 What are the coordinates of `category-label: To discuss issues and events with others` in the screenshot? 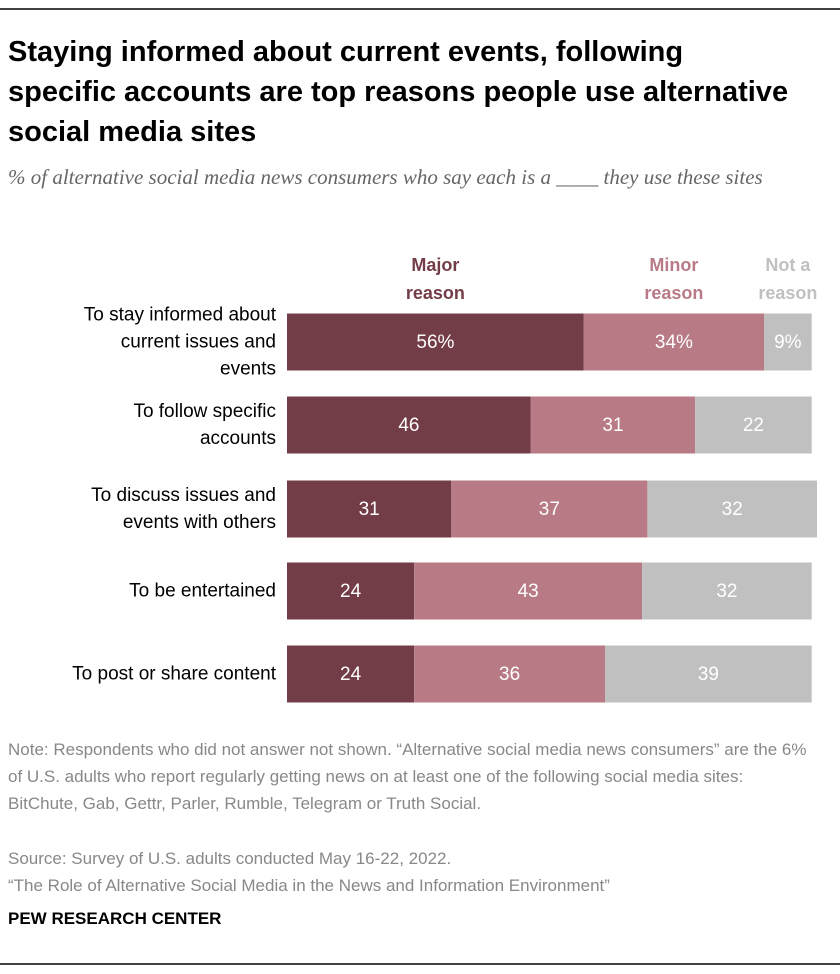 It's located at (183, 509).